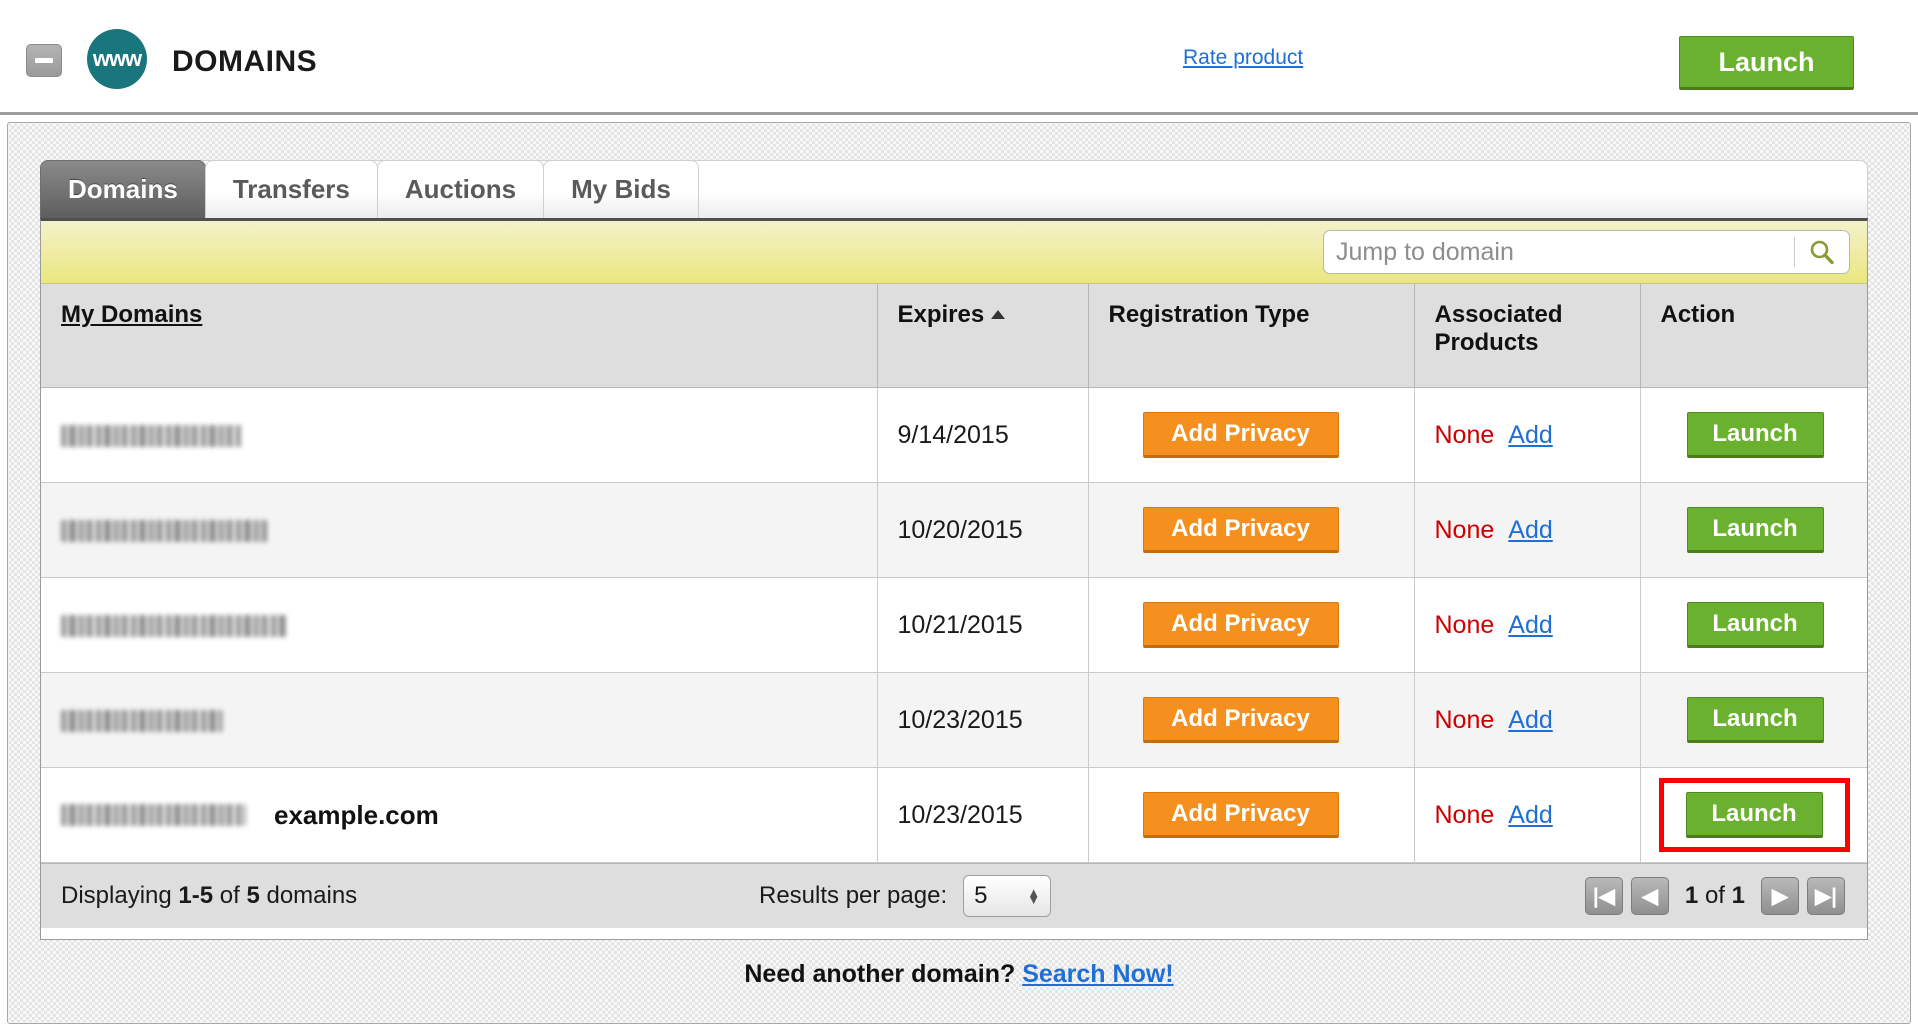  I want to click on results-per-page-select: 5 ▲ ▼, so click(1007, 896).